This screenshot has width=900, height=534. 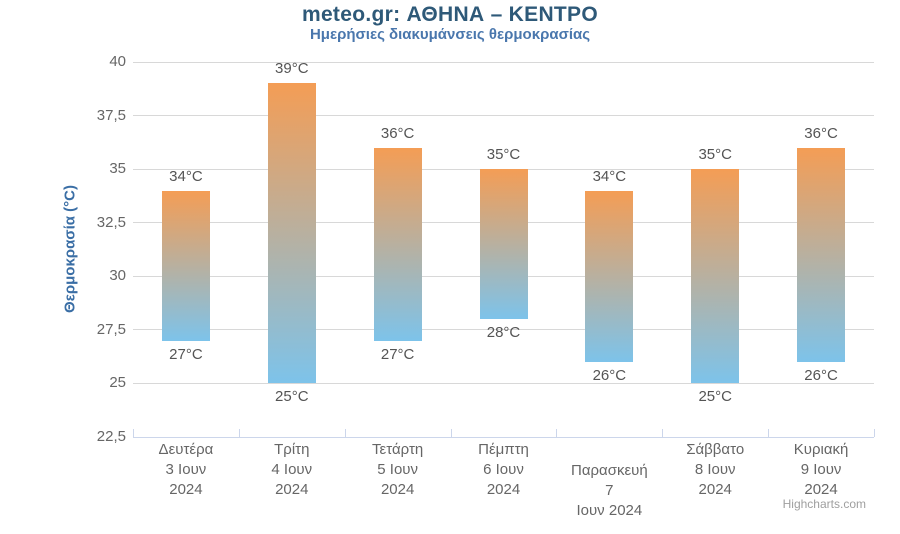 What do you see at coordinates (503, 449) in the screenshot?
I see `x-axis-label-line: Πέμπτη` at bounding box center [503, 449].